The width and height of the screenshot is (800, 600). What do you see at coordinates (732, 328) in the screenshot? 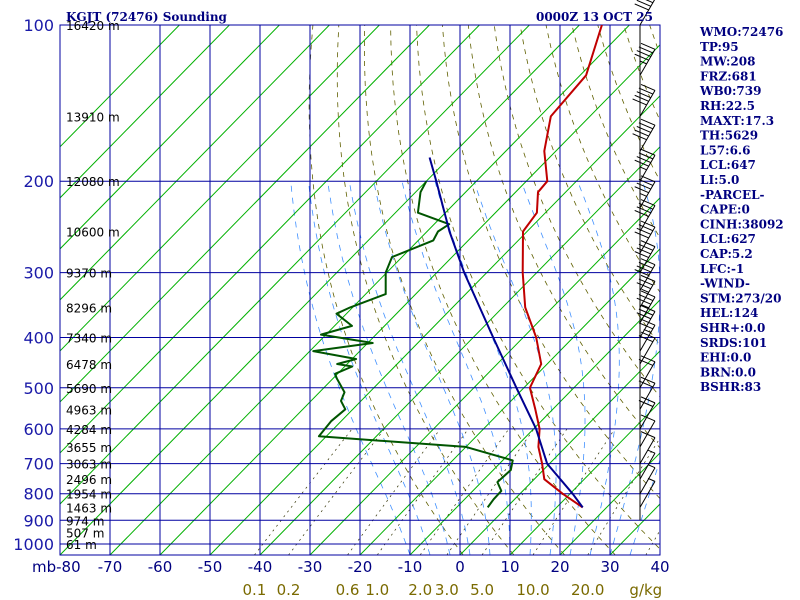
I see `index-line: SHR+:0.0` at bounding box center [732, 328].